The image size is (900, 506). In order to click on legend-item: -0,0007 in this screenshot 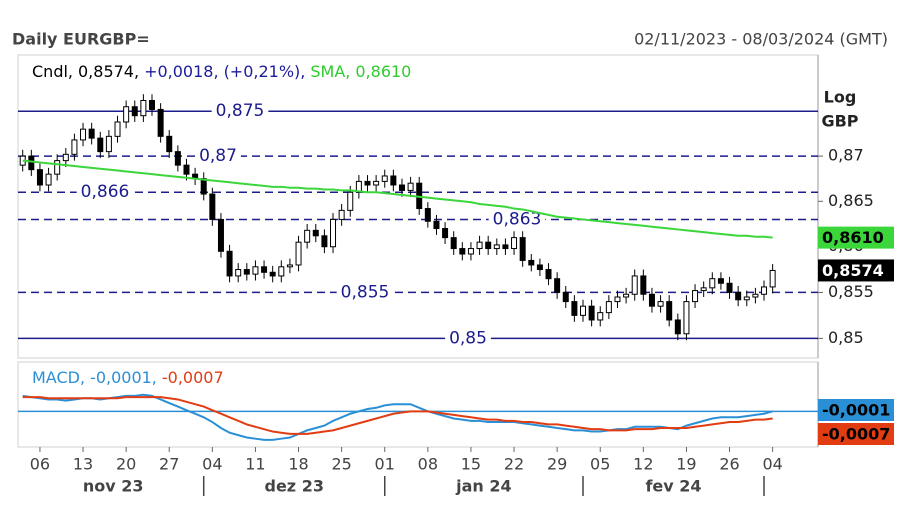, I will do `click(193, 377)`.